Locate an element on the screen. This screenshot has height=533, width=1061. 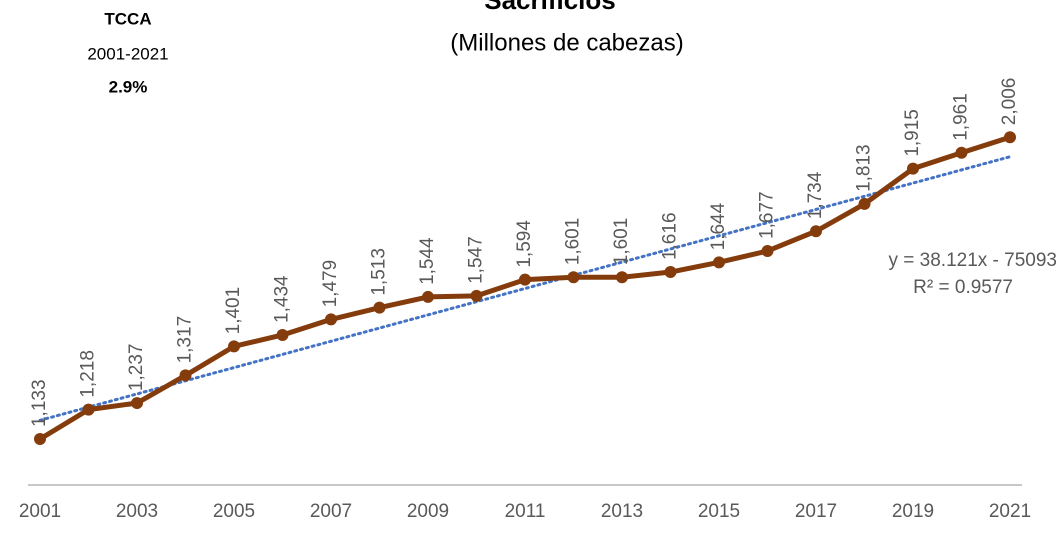
data-label: 1,401 is located at coordinates (233, 311).